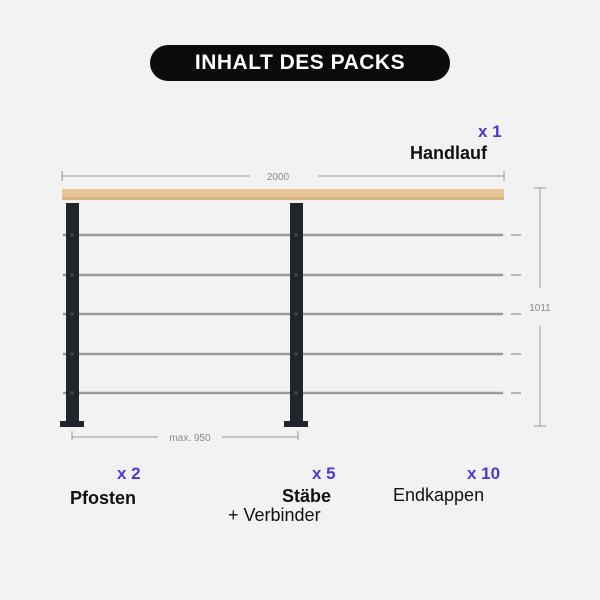 The height and width of the screenshot is (600, 600). I want to click on handrail, so click(283, 194).